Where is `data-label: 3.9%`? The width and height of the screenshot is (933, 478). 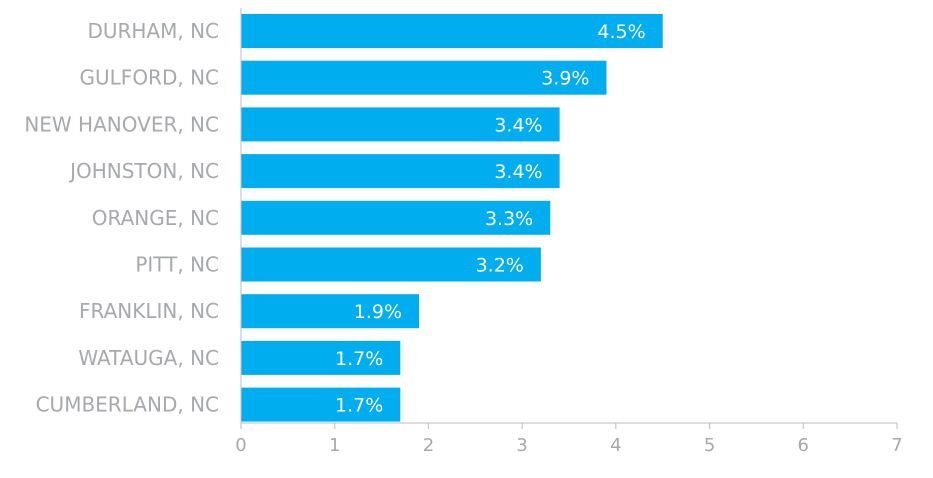 data-label: 3.9% is located at coordinates (565, 79).